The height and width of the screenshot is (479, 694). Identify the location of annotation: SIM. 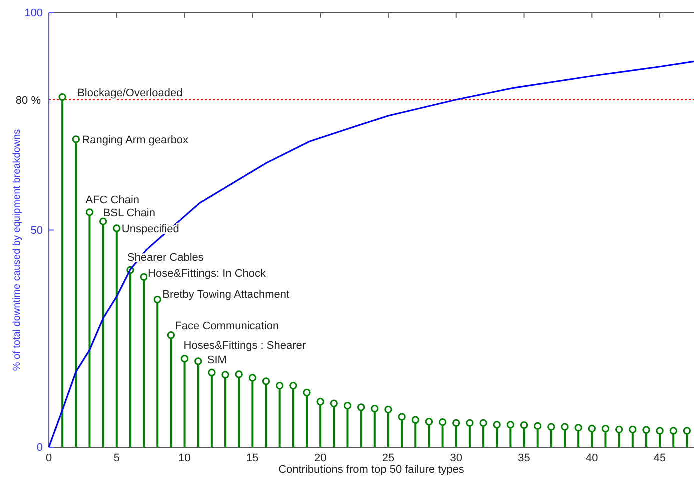
(217, 360).